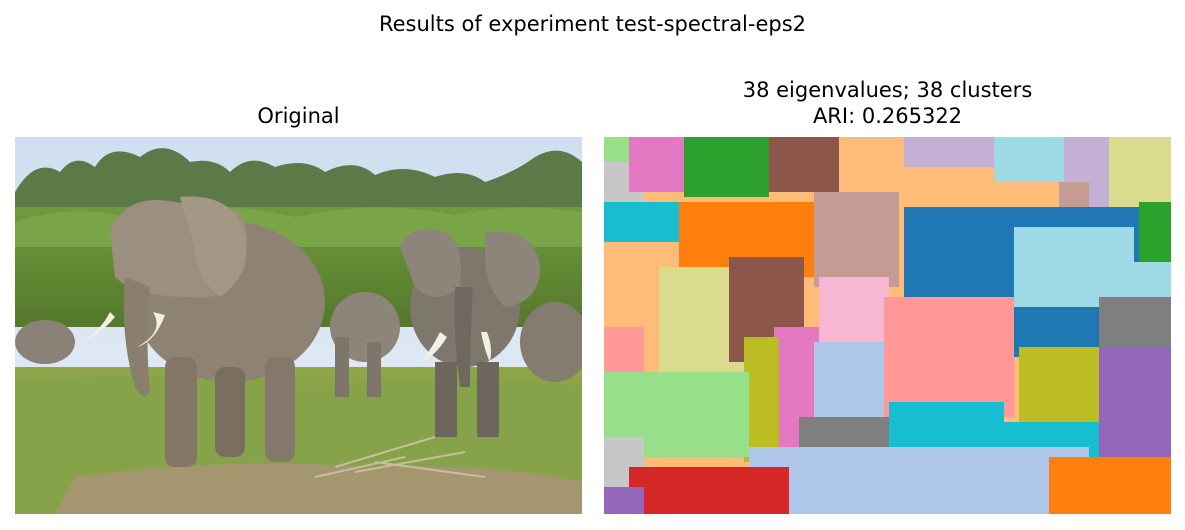  I want to click on original-panel-title: Original, so click(298, 116).